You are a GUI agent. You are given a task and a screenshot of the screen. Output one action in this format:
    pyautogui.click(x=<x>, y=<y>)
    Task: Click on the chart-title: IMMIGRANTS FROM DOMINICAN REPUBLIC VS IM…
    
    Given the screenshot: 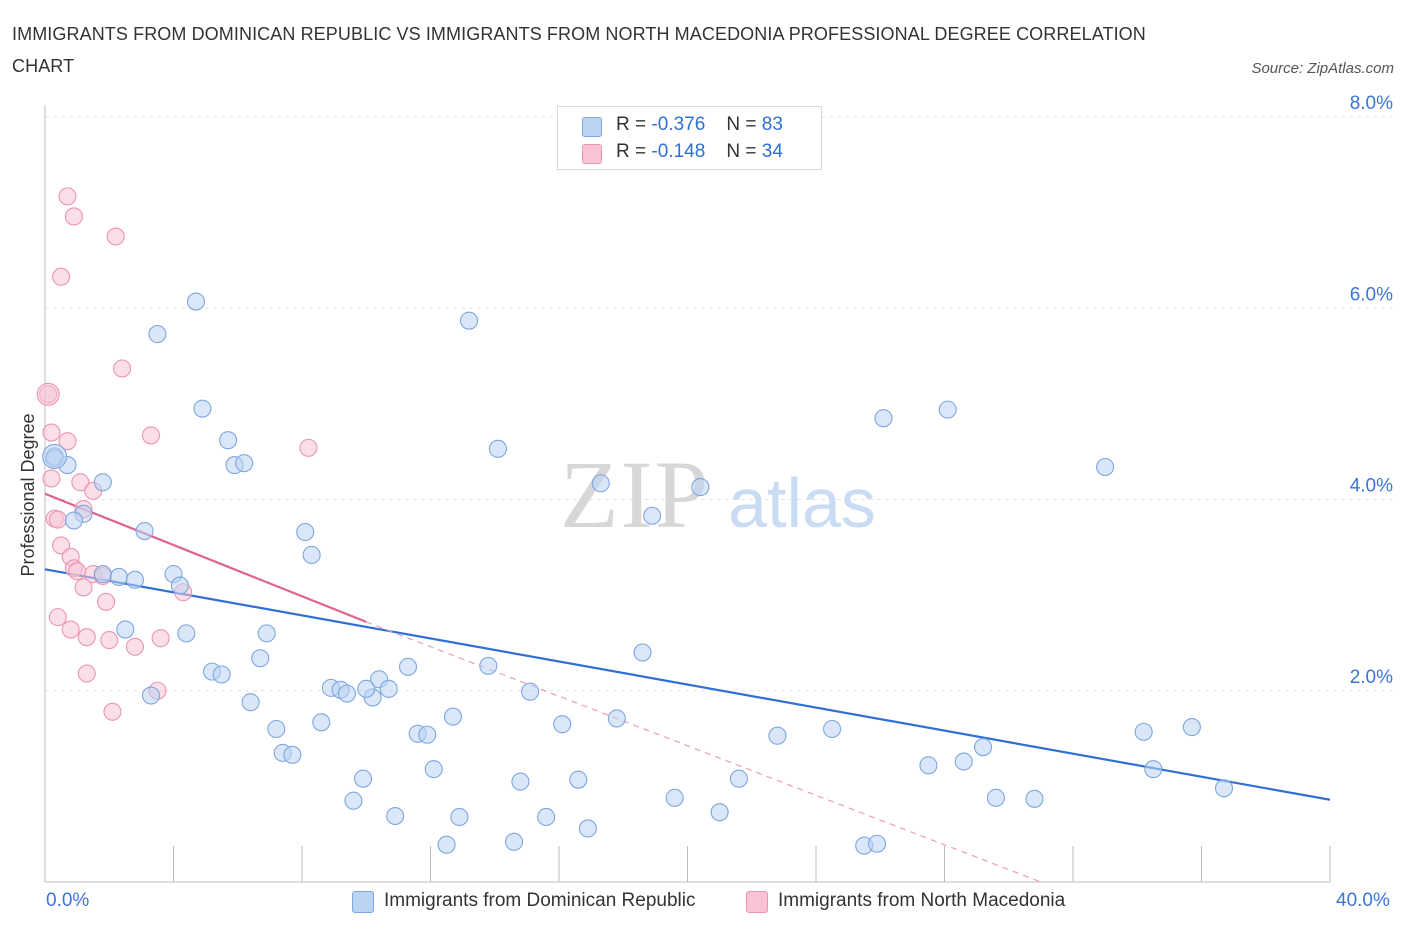 What is the action you would take?
    pyautogui.click(x=579, y=50)
    